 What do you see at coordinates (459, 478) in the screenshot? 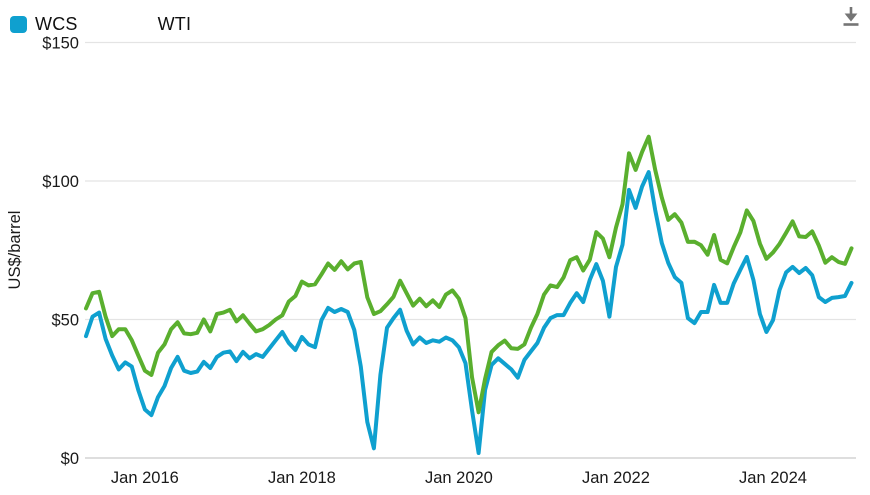
I see `x-tick-label: Jan 2020` at bounding box center [459, 478].